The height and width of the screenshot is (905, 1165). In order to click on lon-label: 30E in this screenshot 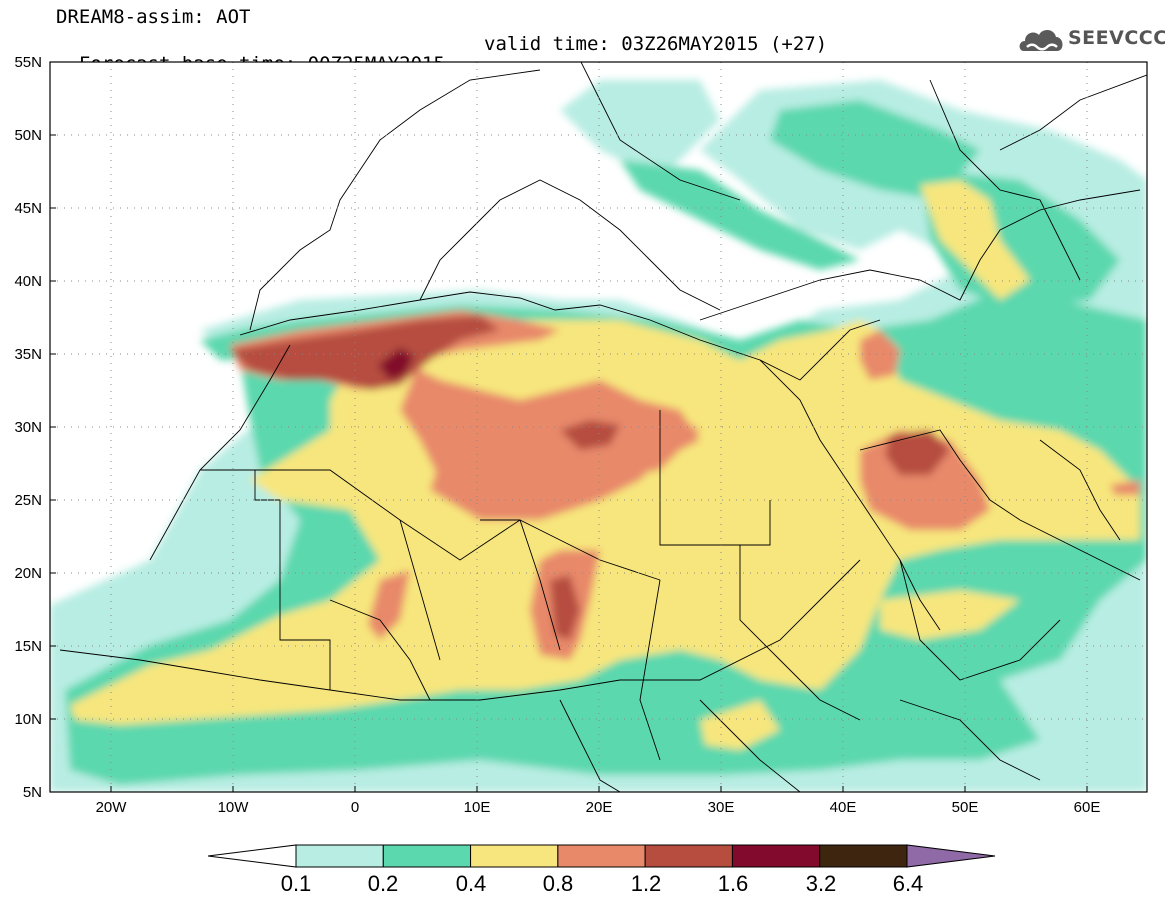, I will do `click(721, 807)`.